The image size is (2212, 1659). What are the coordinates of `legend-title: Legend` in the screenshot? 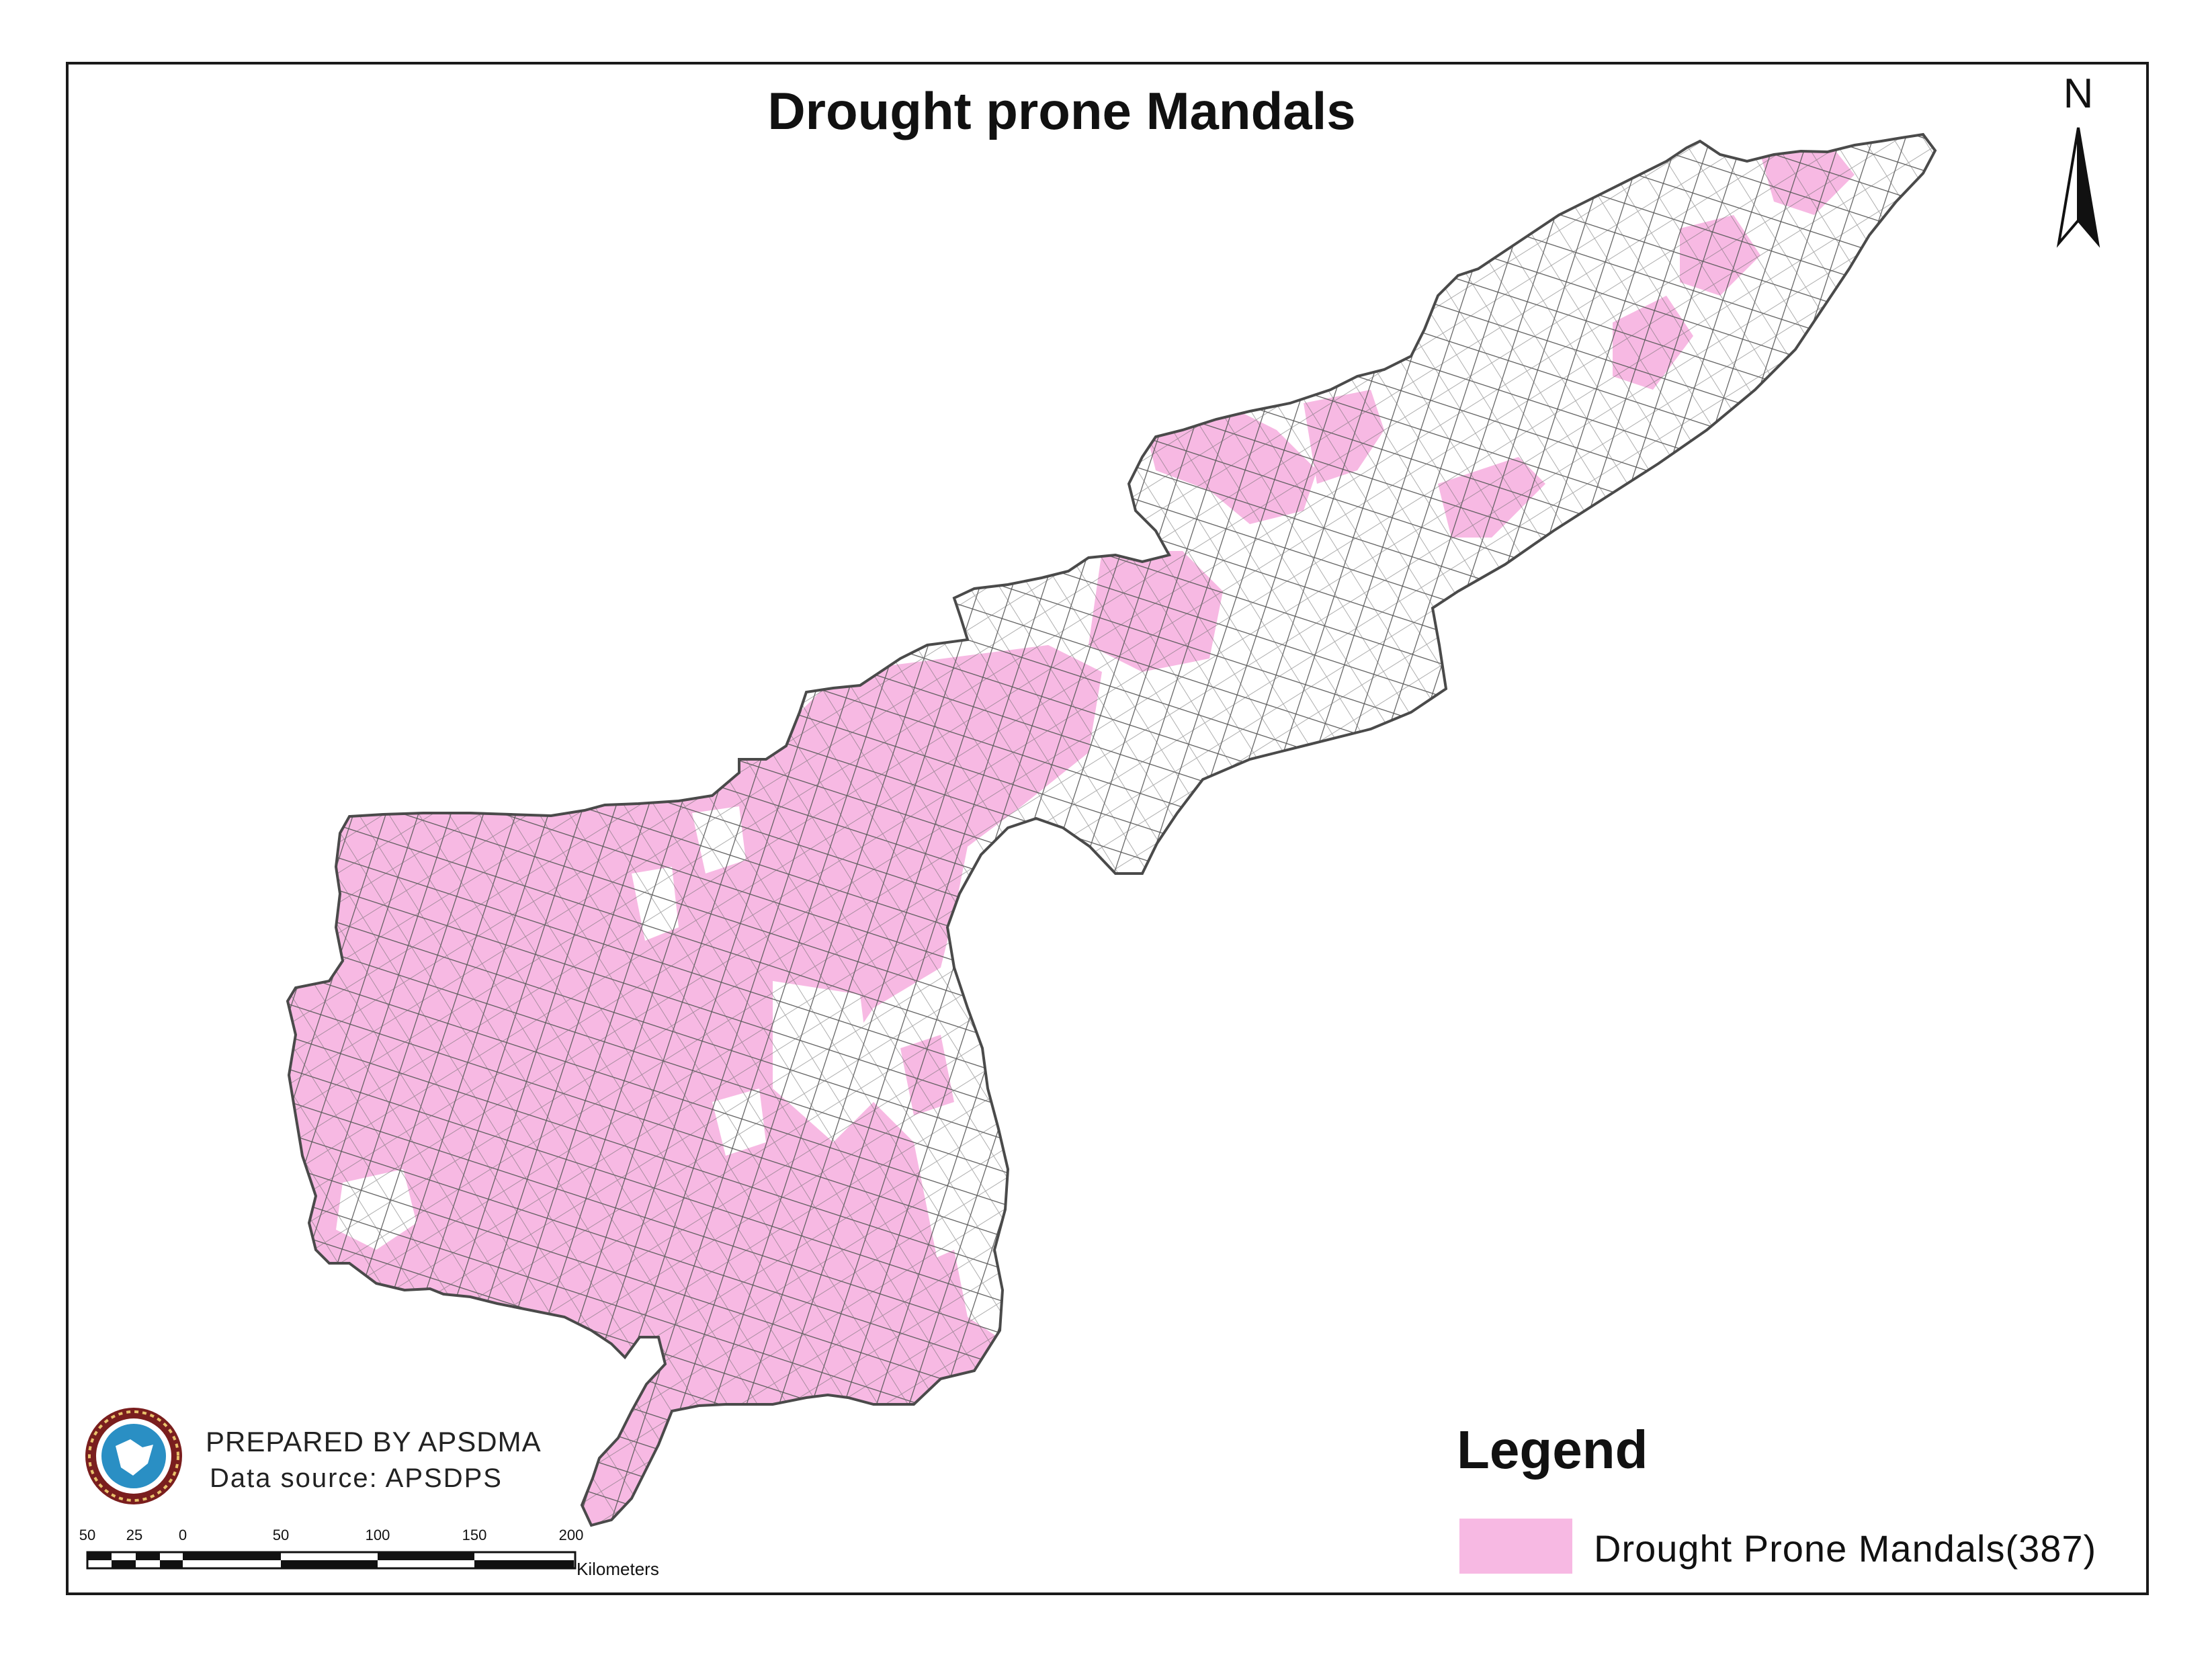 It's located at (1552, 1450).